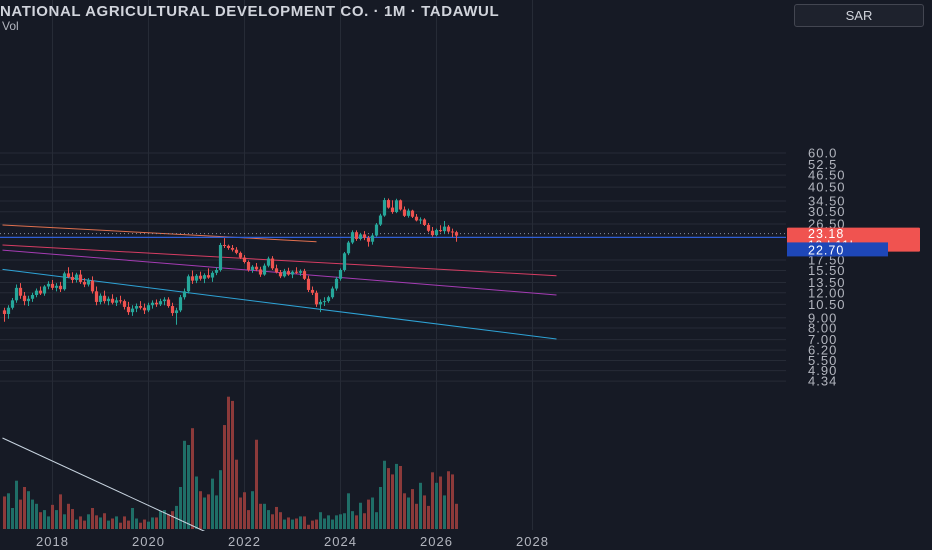 The image size is (932, 550). What do you see at coordinates (827, 211) in the screenshot?
I see `price-tick-label: 30.50` at bounding box center [827, 211].